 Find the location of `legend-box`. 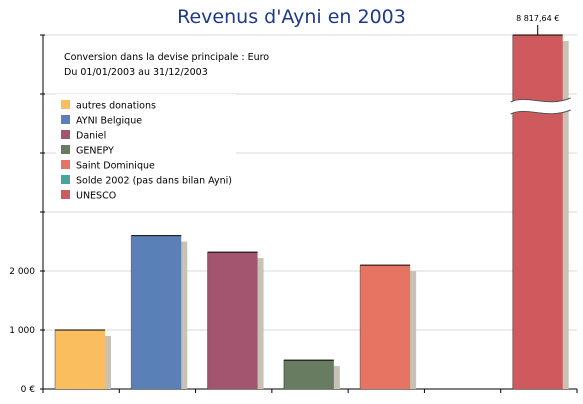

legend-box is located at coordinates (146, 149).